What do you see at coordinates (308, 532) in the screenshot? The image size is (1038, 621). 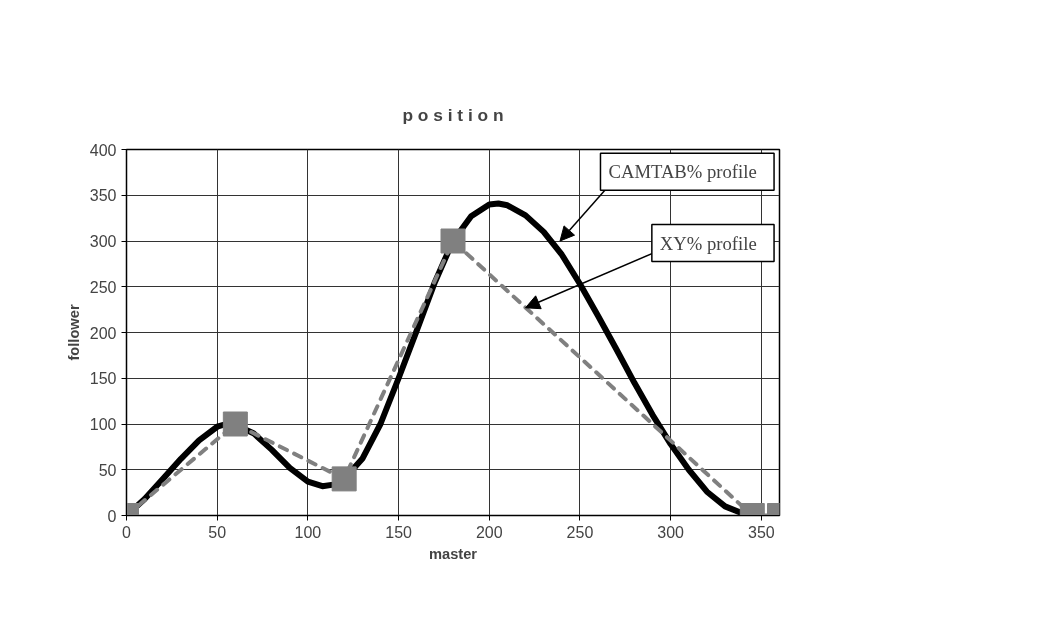 I see `x-tick-label: 100` at bounding box center [308, 532].